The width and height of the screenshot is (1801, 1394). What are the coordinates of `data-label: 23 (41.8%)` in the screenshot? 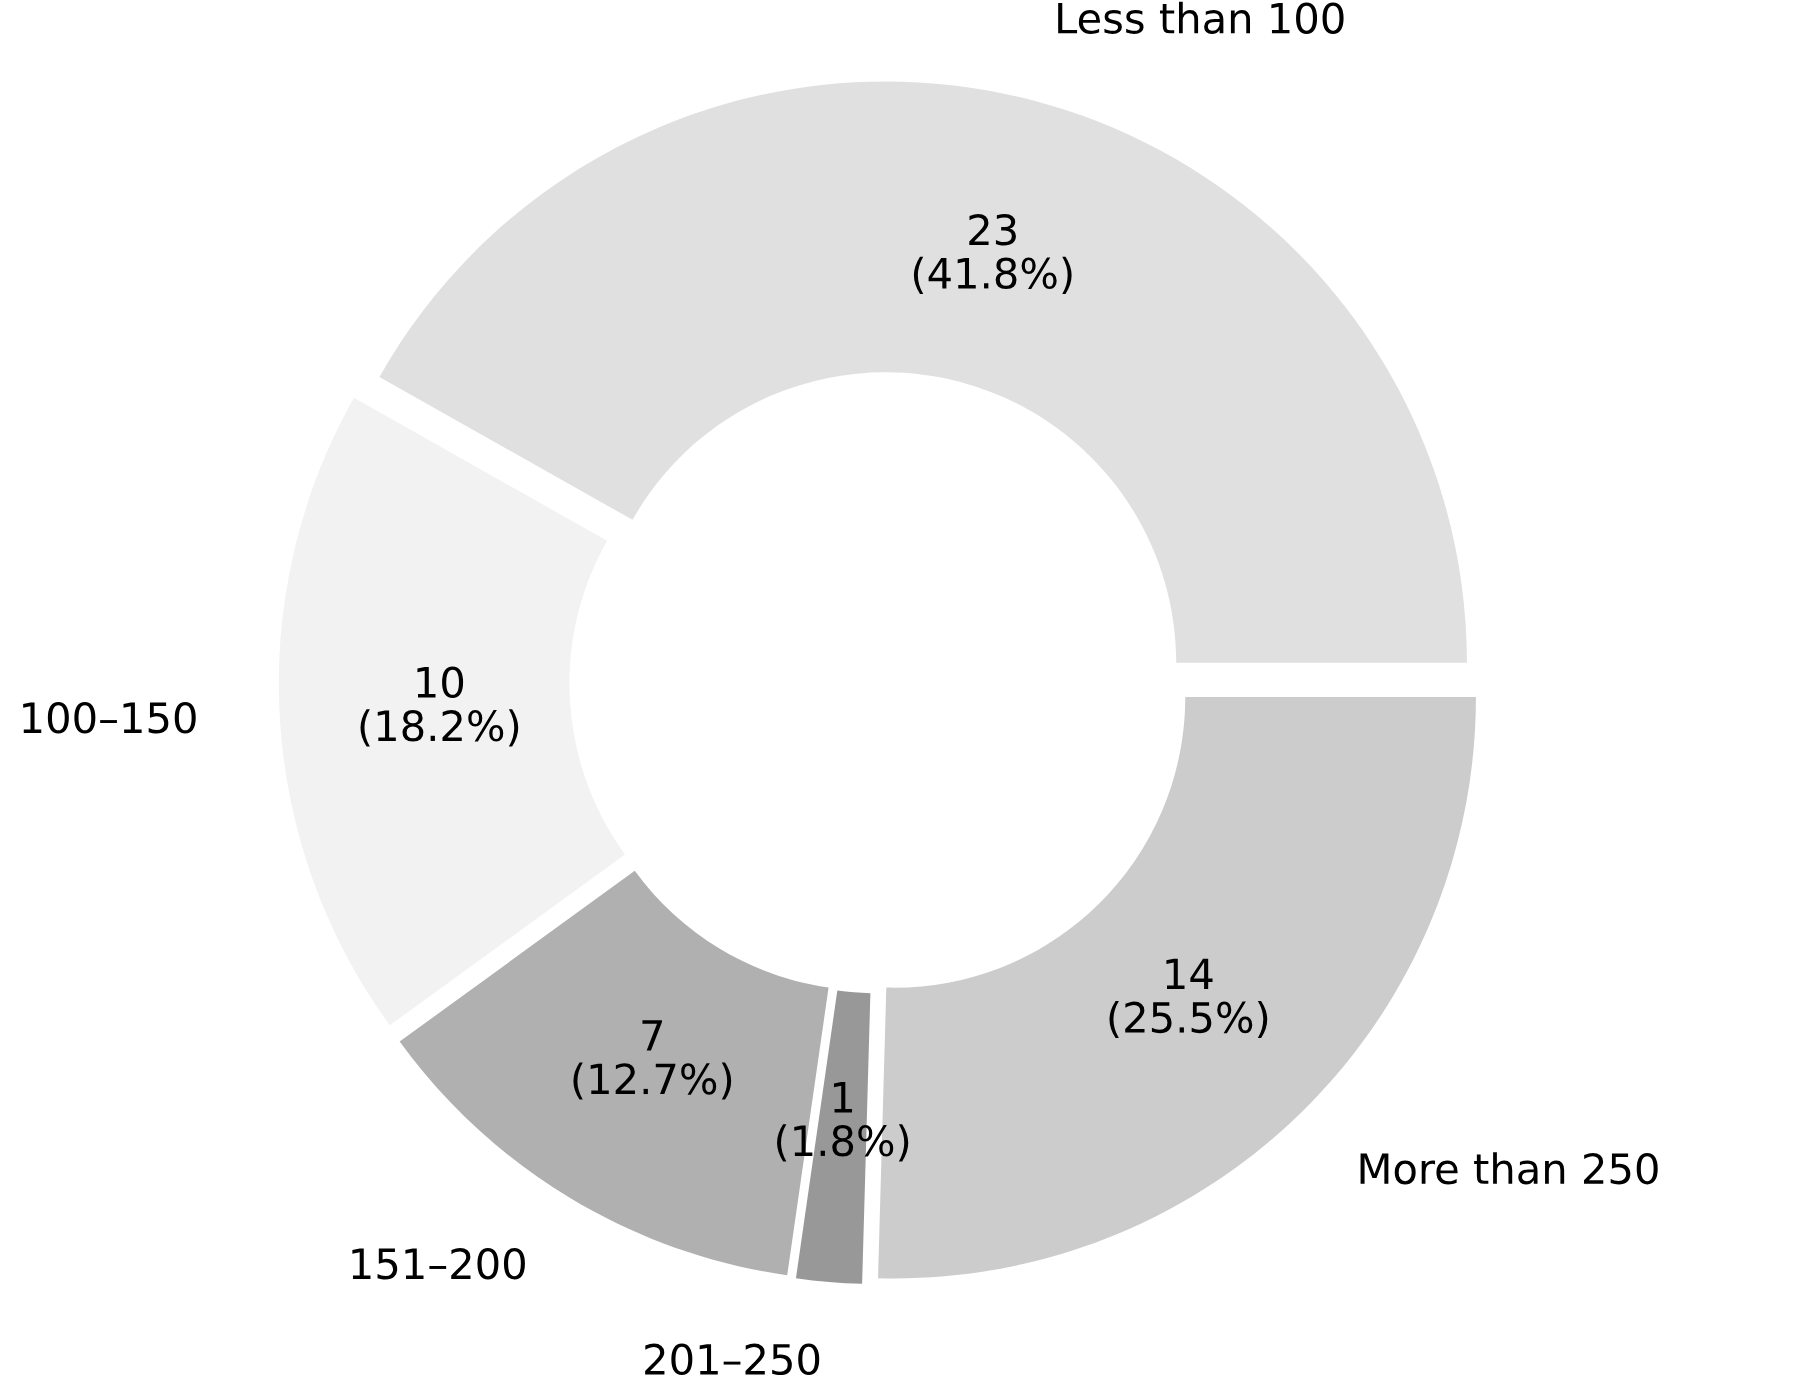 It's located at (992, 254).